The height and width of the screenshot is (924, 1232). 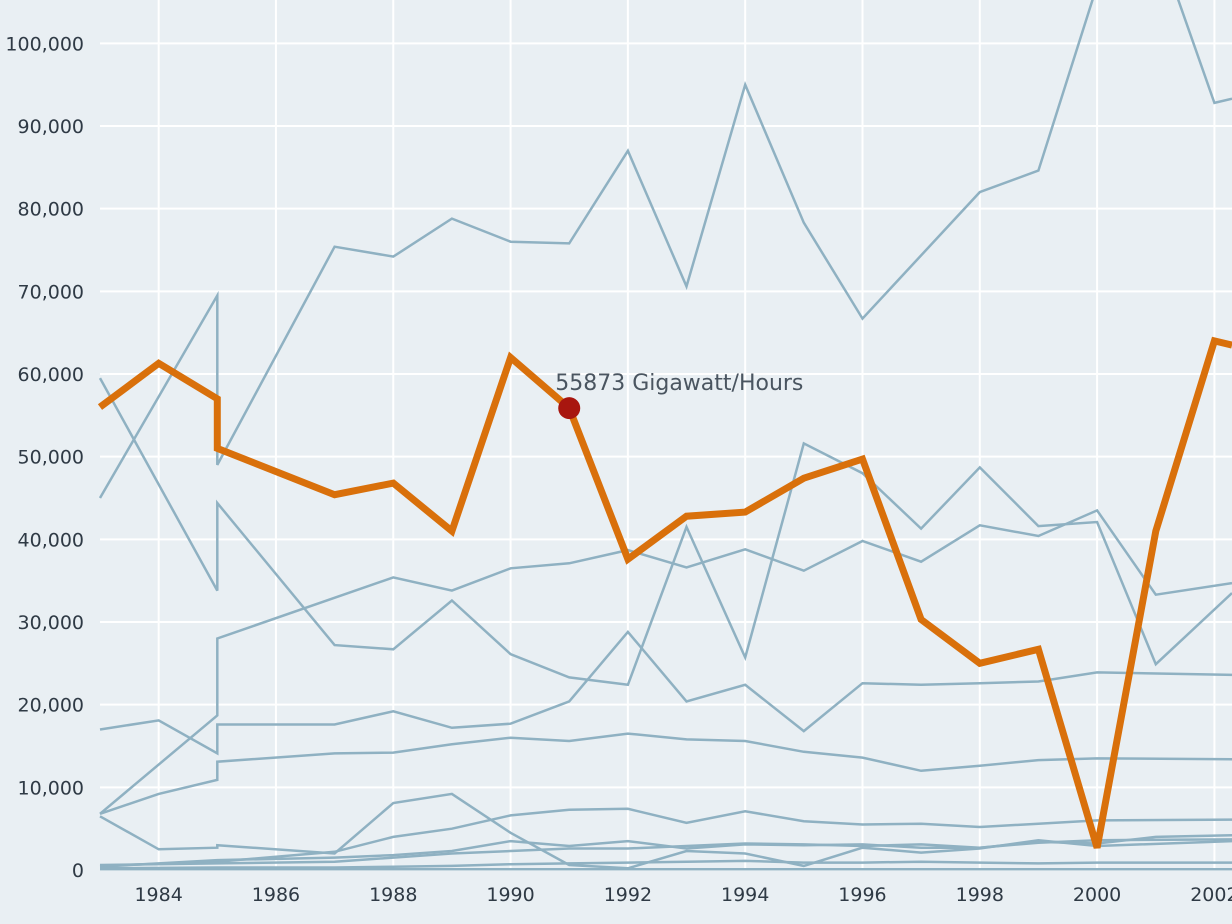 I want to click on y-tick-label: 10,000, so click(x=51, y=788).